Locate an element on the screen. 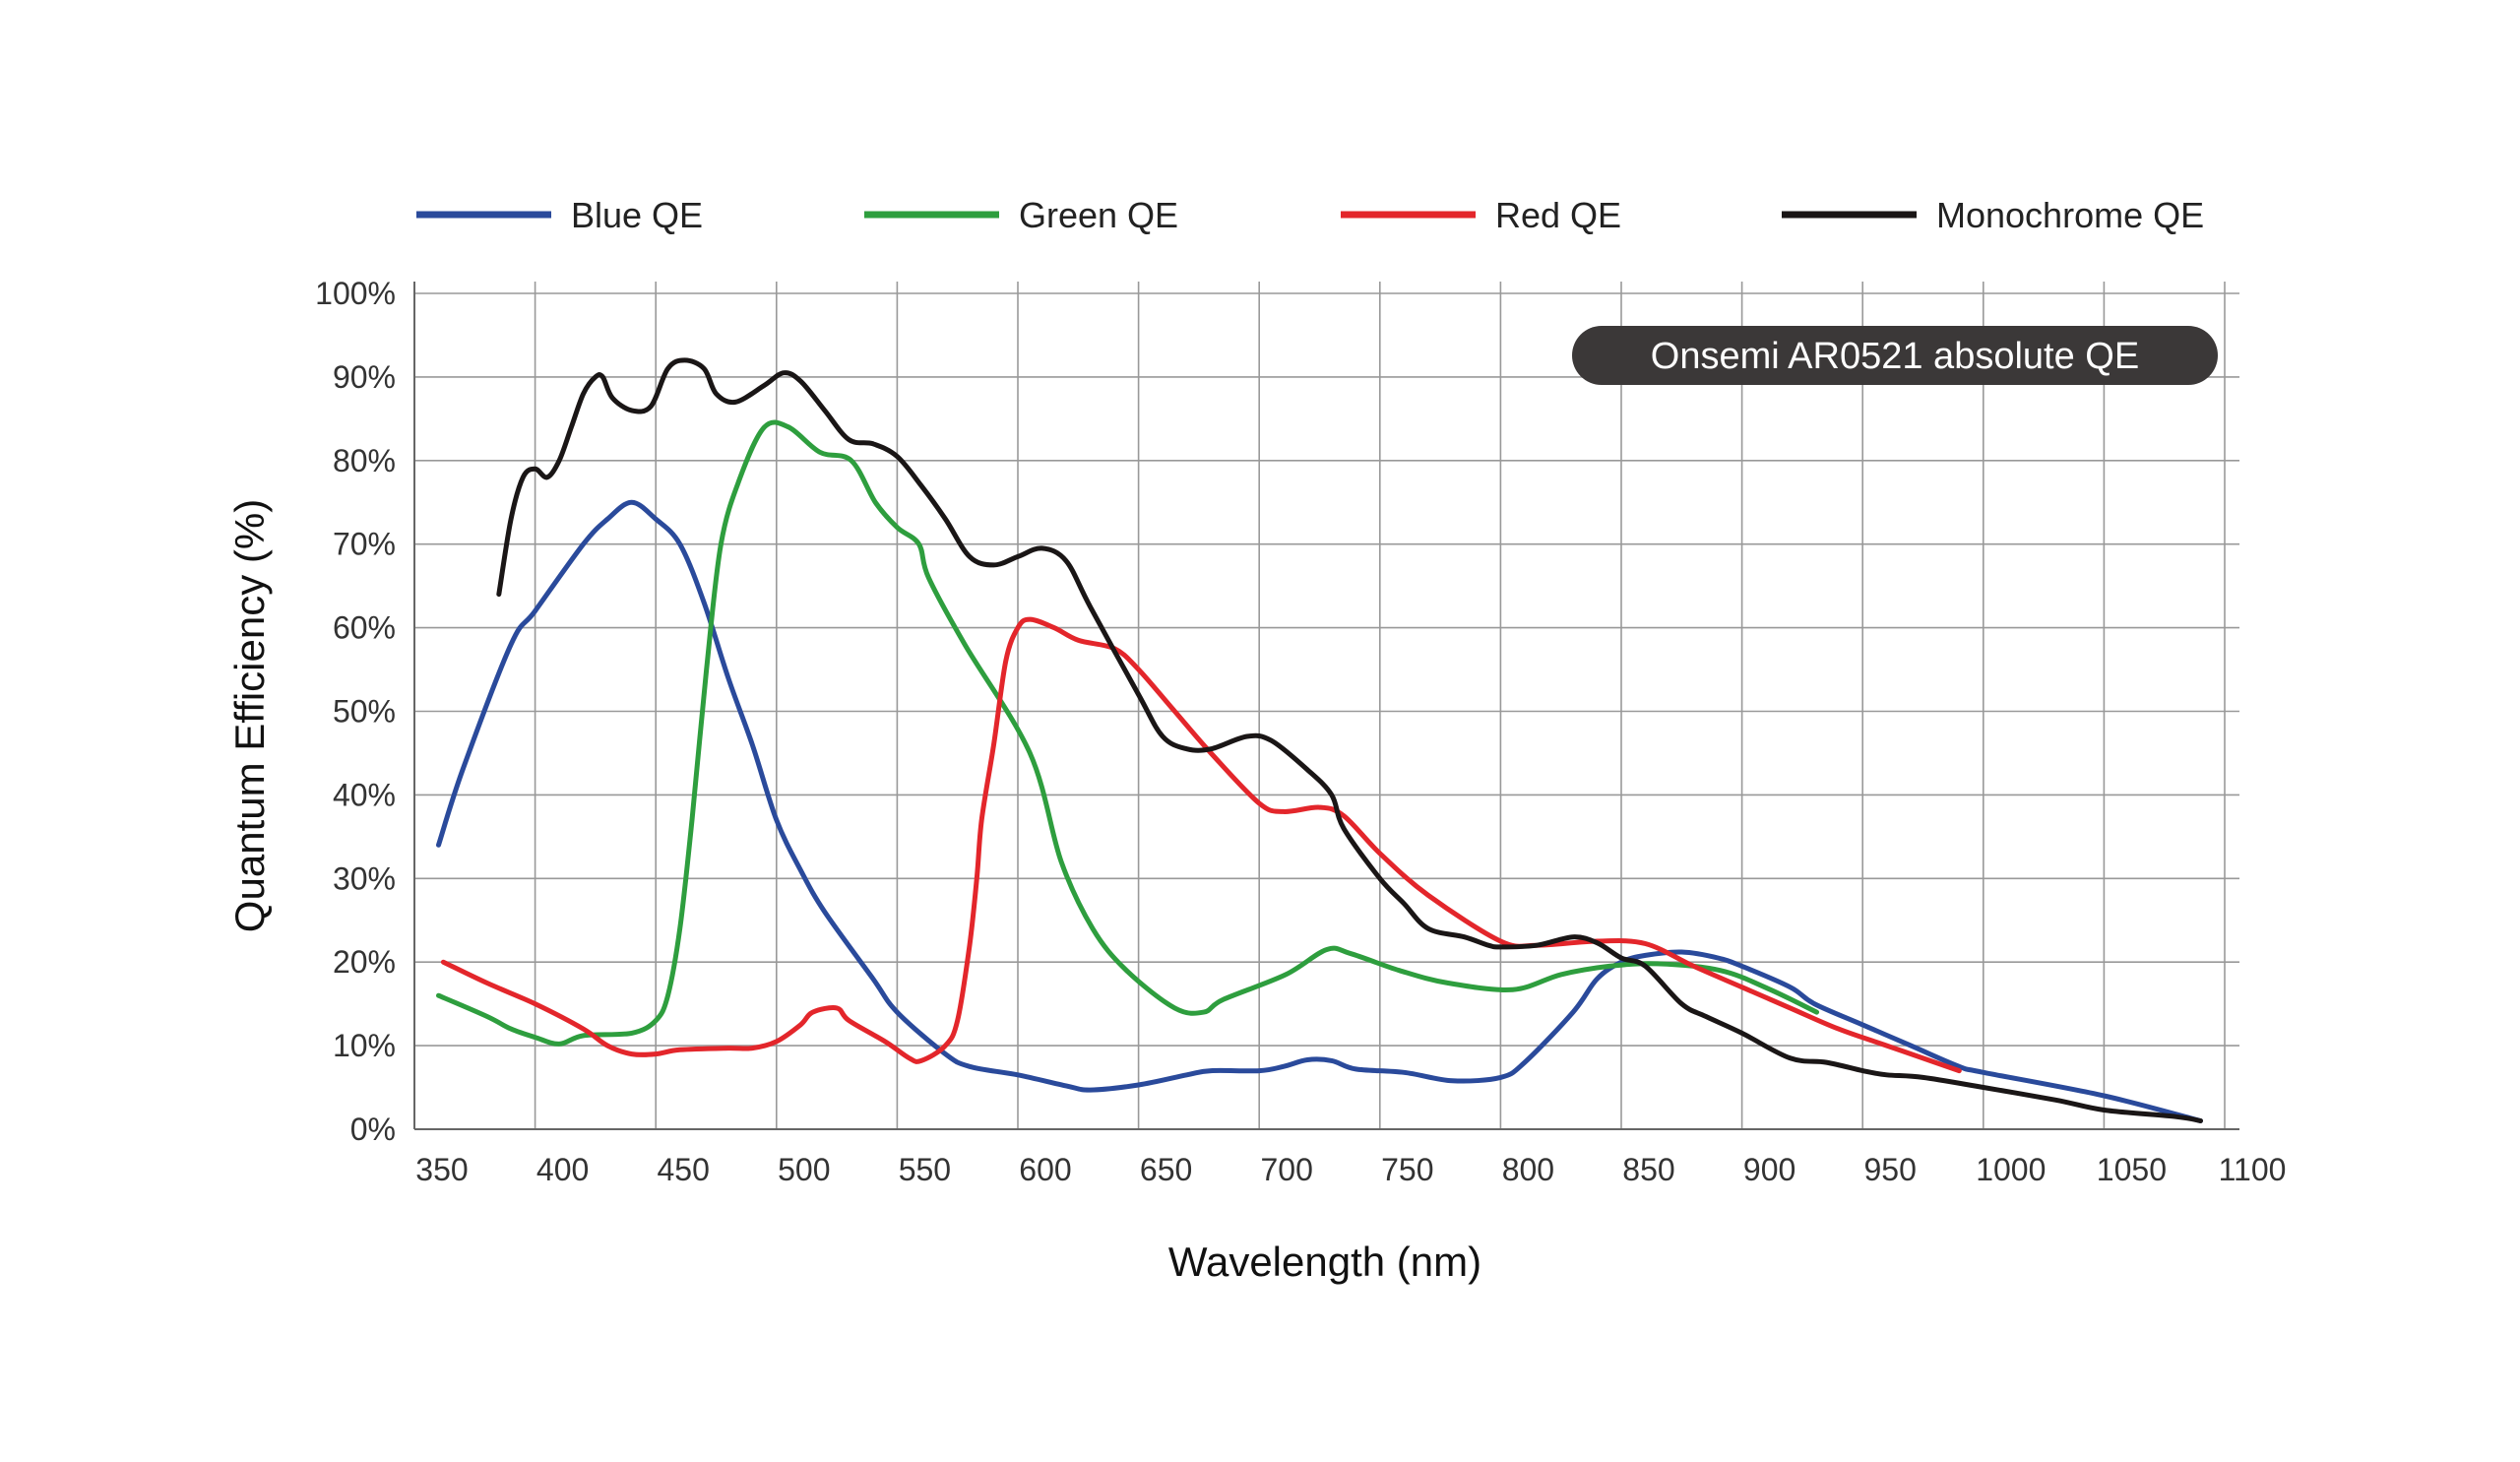 This screenshot has width=2520, height=1462. annotation-background is located at coordinates (1895, 355).